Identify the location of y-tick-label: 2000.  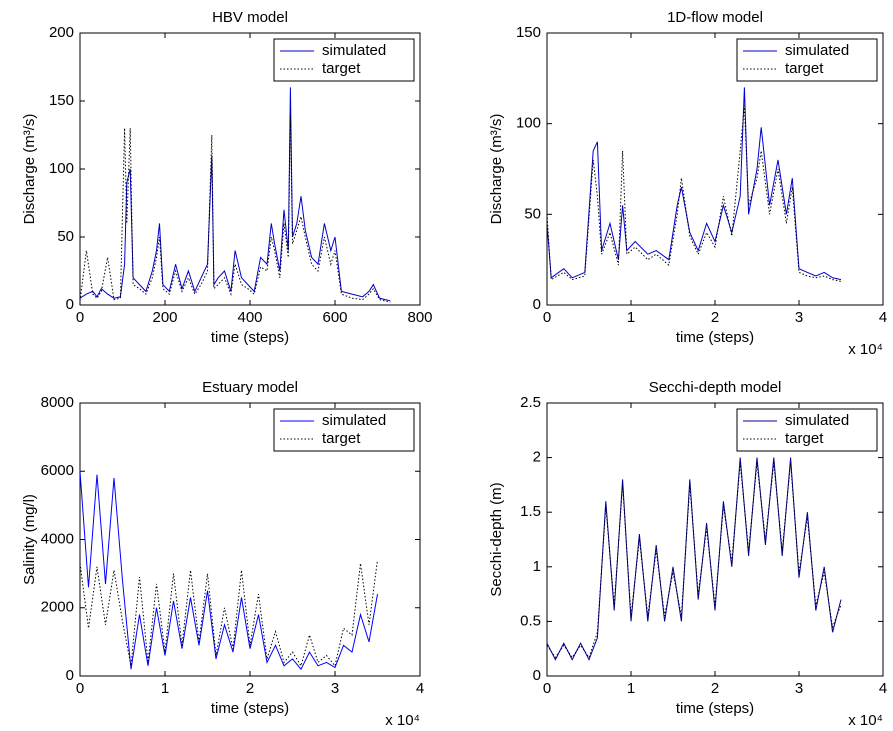
(57, 607).